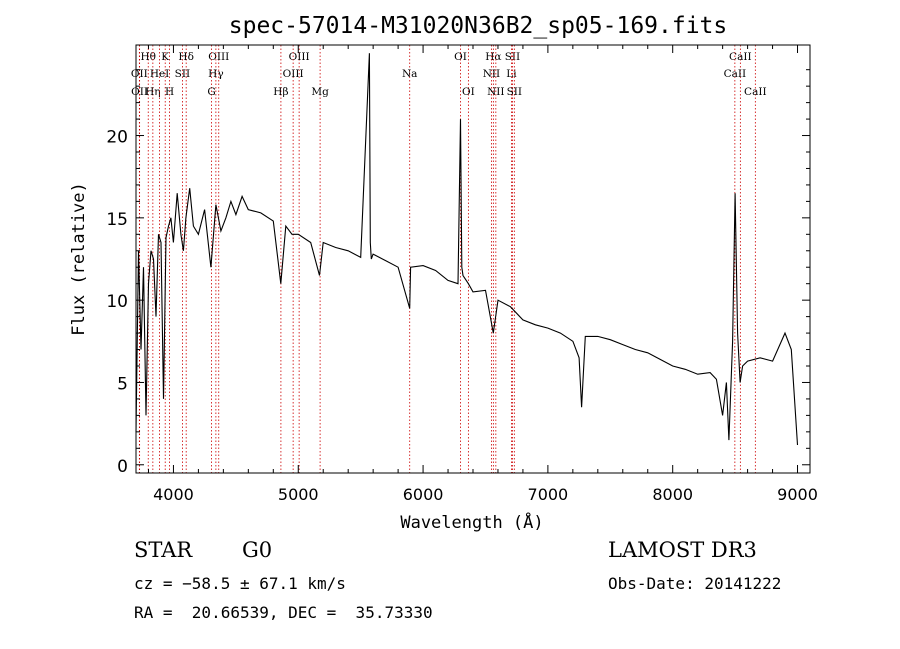  I want to click on survey-name: LAMOST DR3, so click(682, 550).